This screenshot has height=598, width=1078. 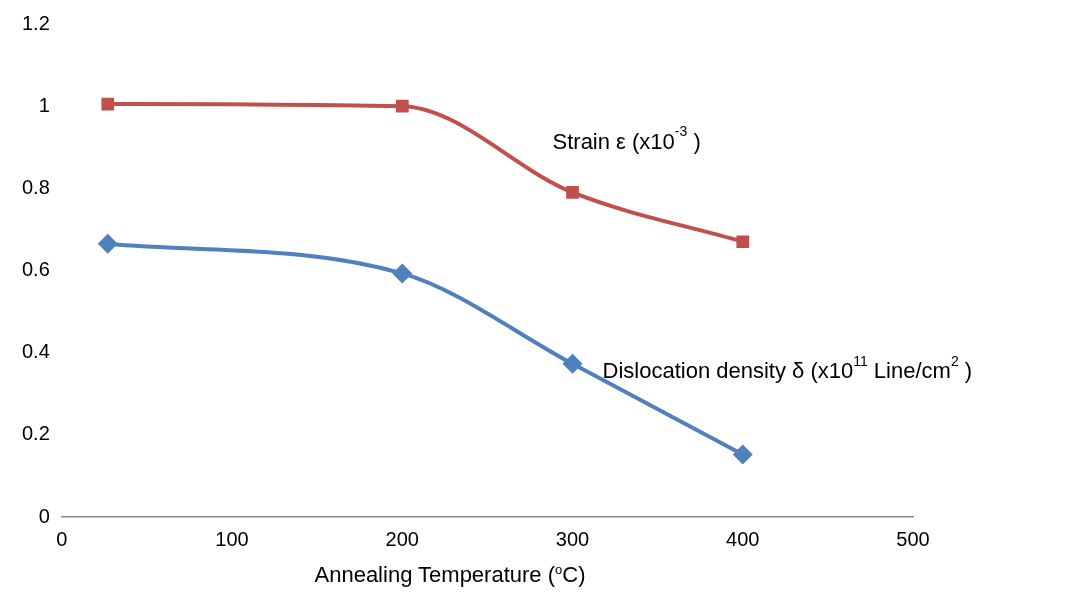 I want to click on y-tick-label: 1, so click(x=44, y=104).